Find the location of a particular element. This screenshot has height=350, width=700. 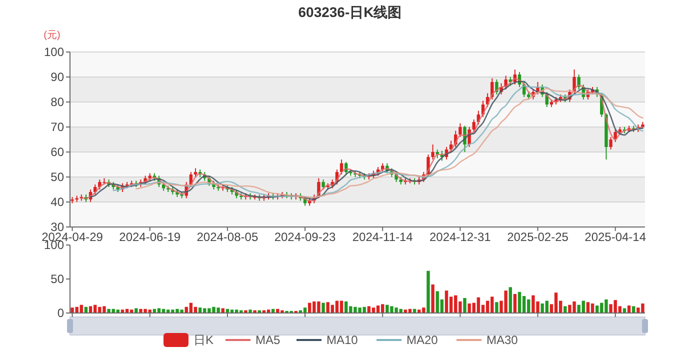

x-tick-label: 2024-11-14 is located at coordinates (383, 237).